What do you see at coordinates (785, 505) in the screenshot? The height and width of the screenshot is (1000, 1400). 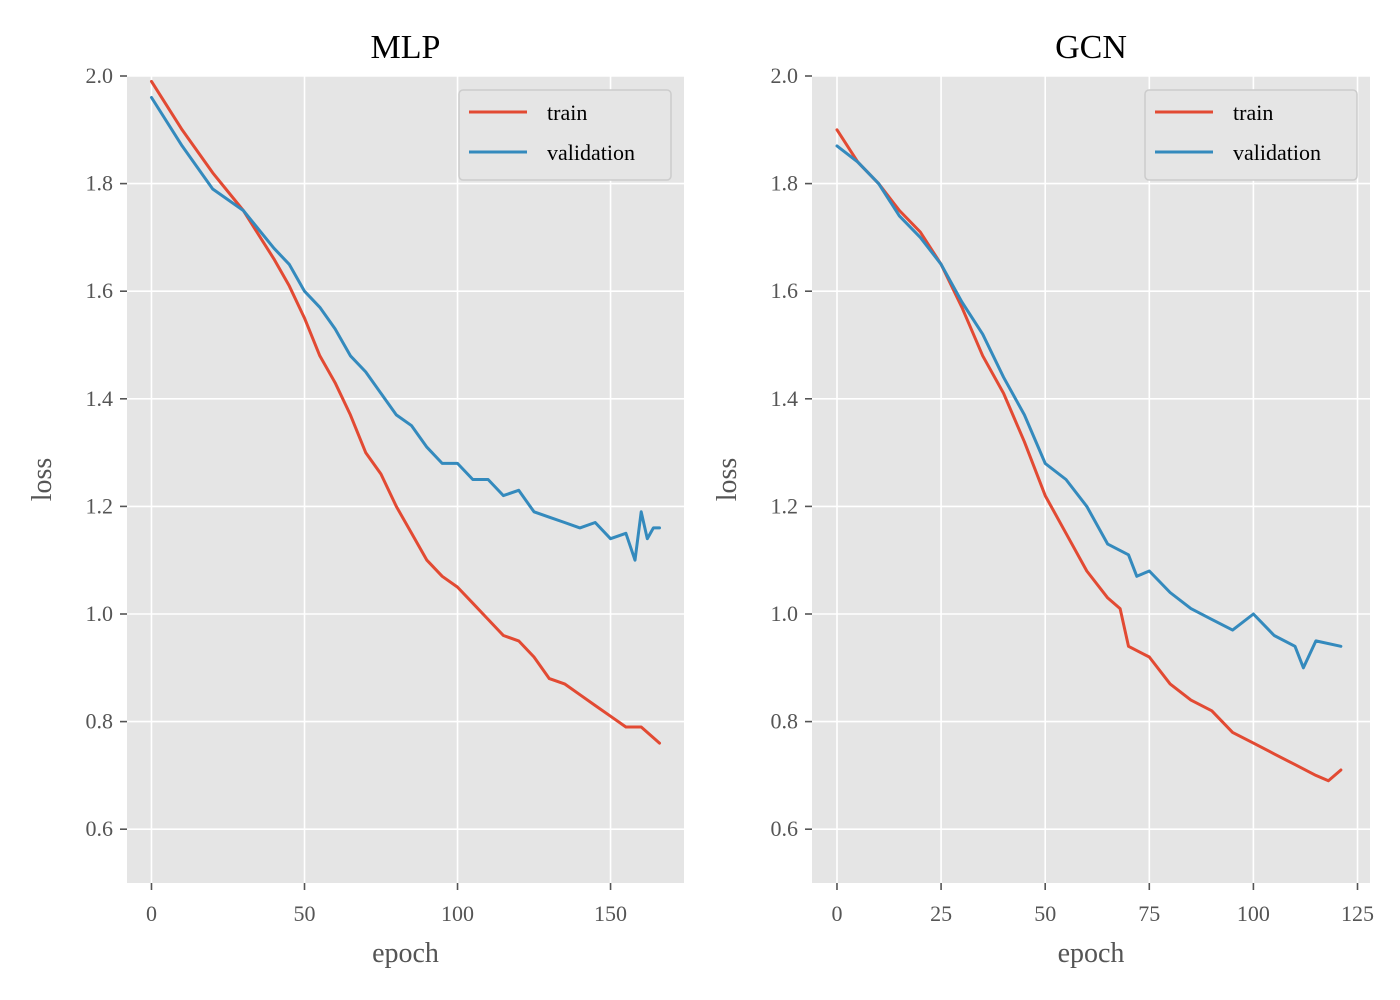 I see `gcn-y-tick-label: 1.2` at bounding box center [785, 505].